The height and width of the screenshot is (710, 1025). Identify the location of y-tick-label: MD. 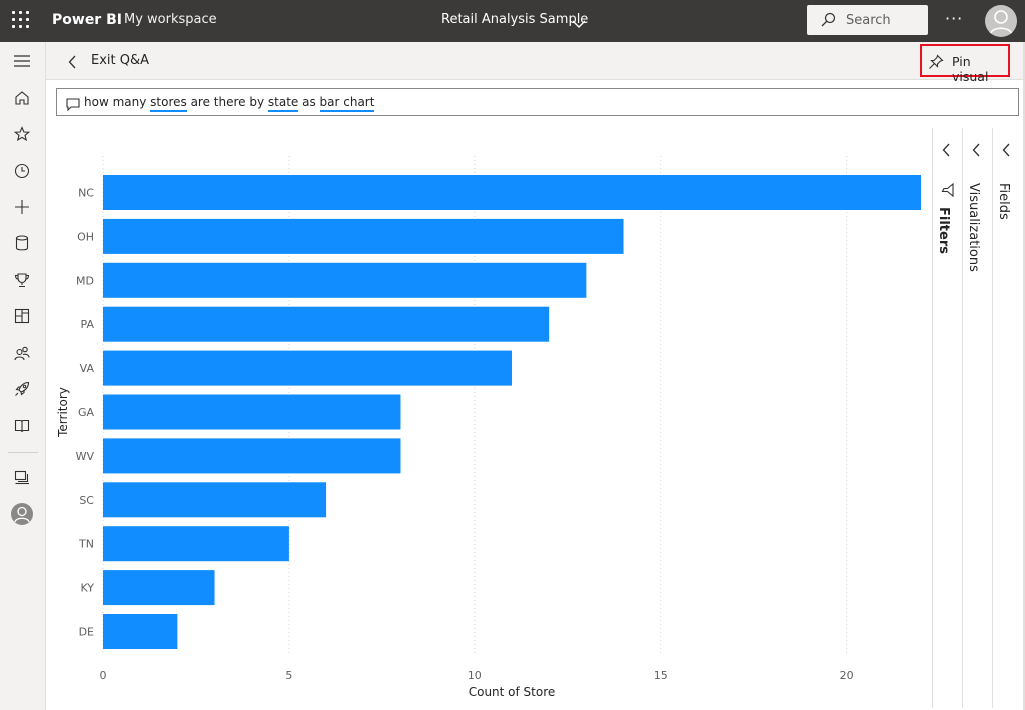
(85, 280).